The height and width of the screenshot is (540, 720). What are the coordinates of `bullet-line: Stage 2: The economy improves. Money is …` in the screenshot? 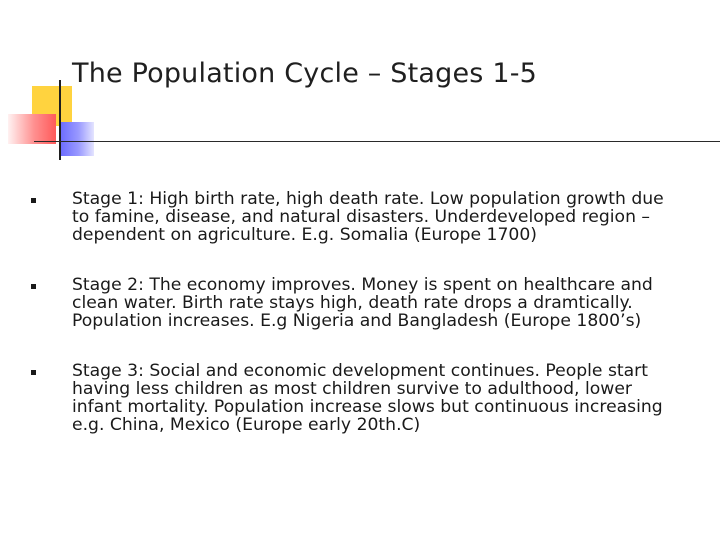 It's located at (362, 285).